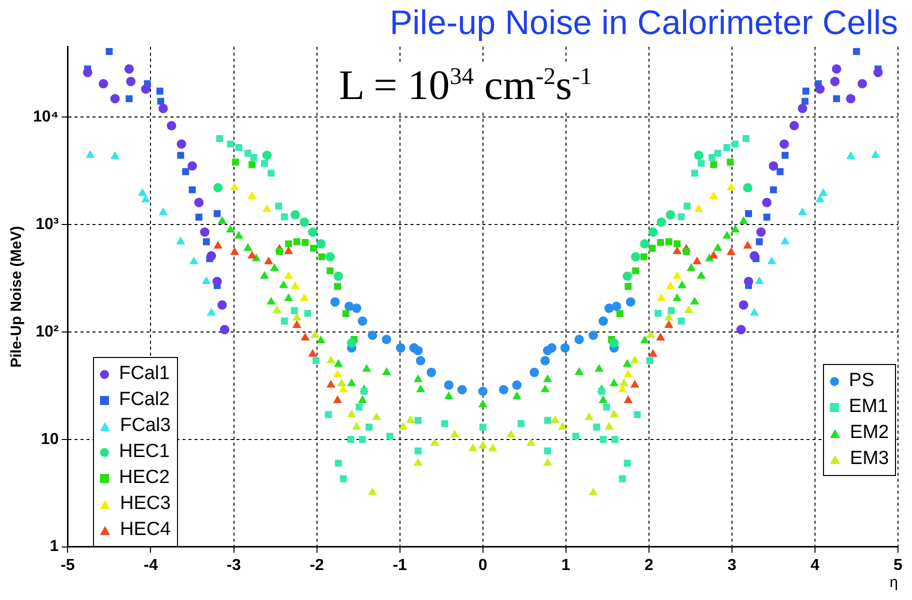 The height and width of the screenshot is (600, 912). What do you see at coordinates (233, 565) in the screenshot?
I see `x-tick-label: -3` at bounding box center [233, 565].